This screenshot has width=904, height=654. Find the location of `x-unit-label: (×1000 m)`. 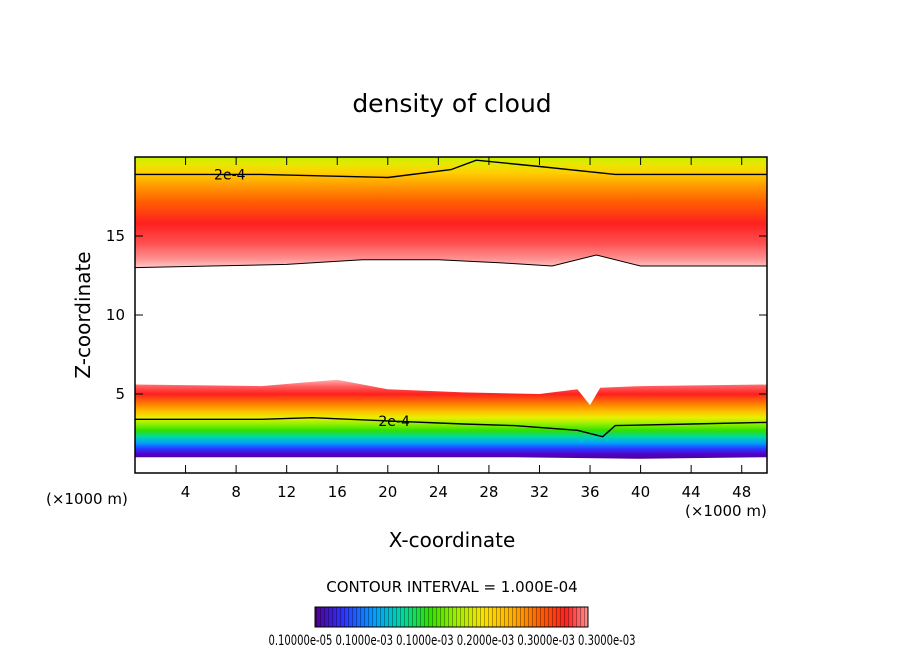

x-unit-label: (×1000 m) is located at coordinates (726, 511).